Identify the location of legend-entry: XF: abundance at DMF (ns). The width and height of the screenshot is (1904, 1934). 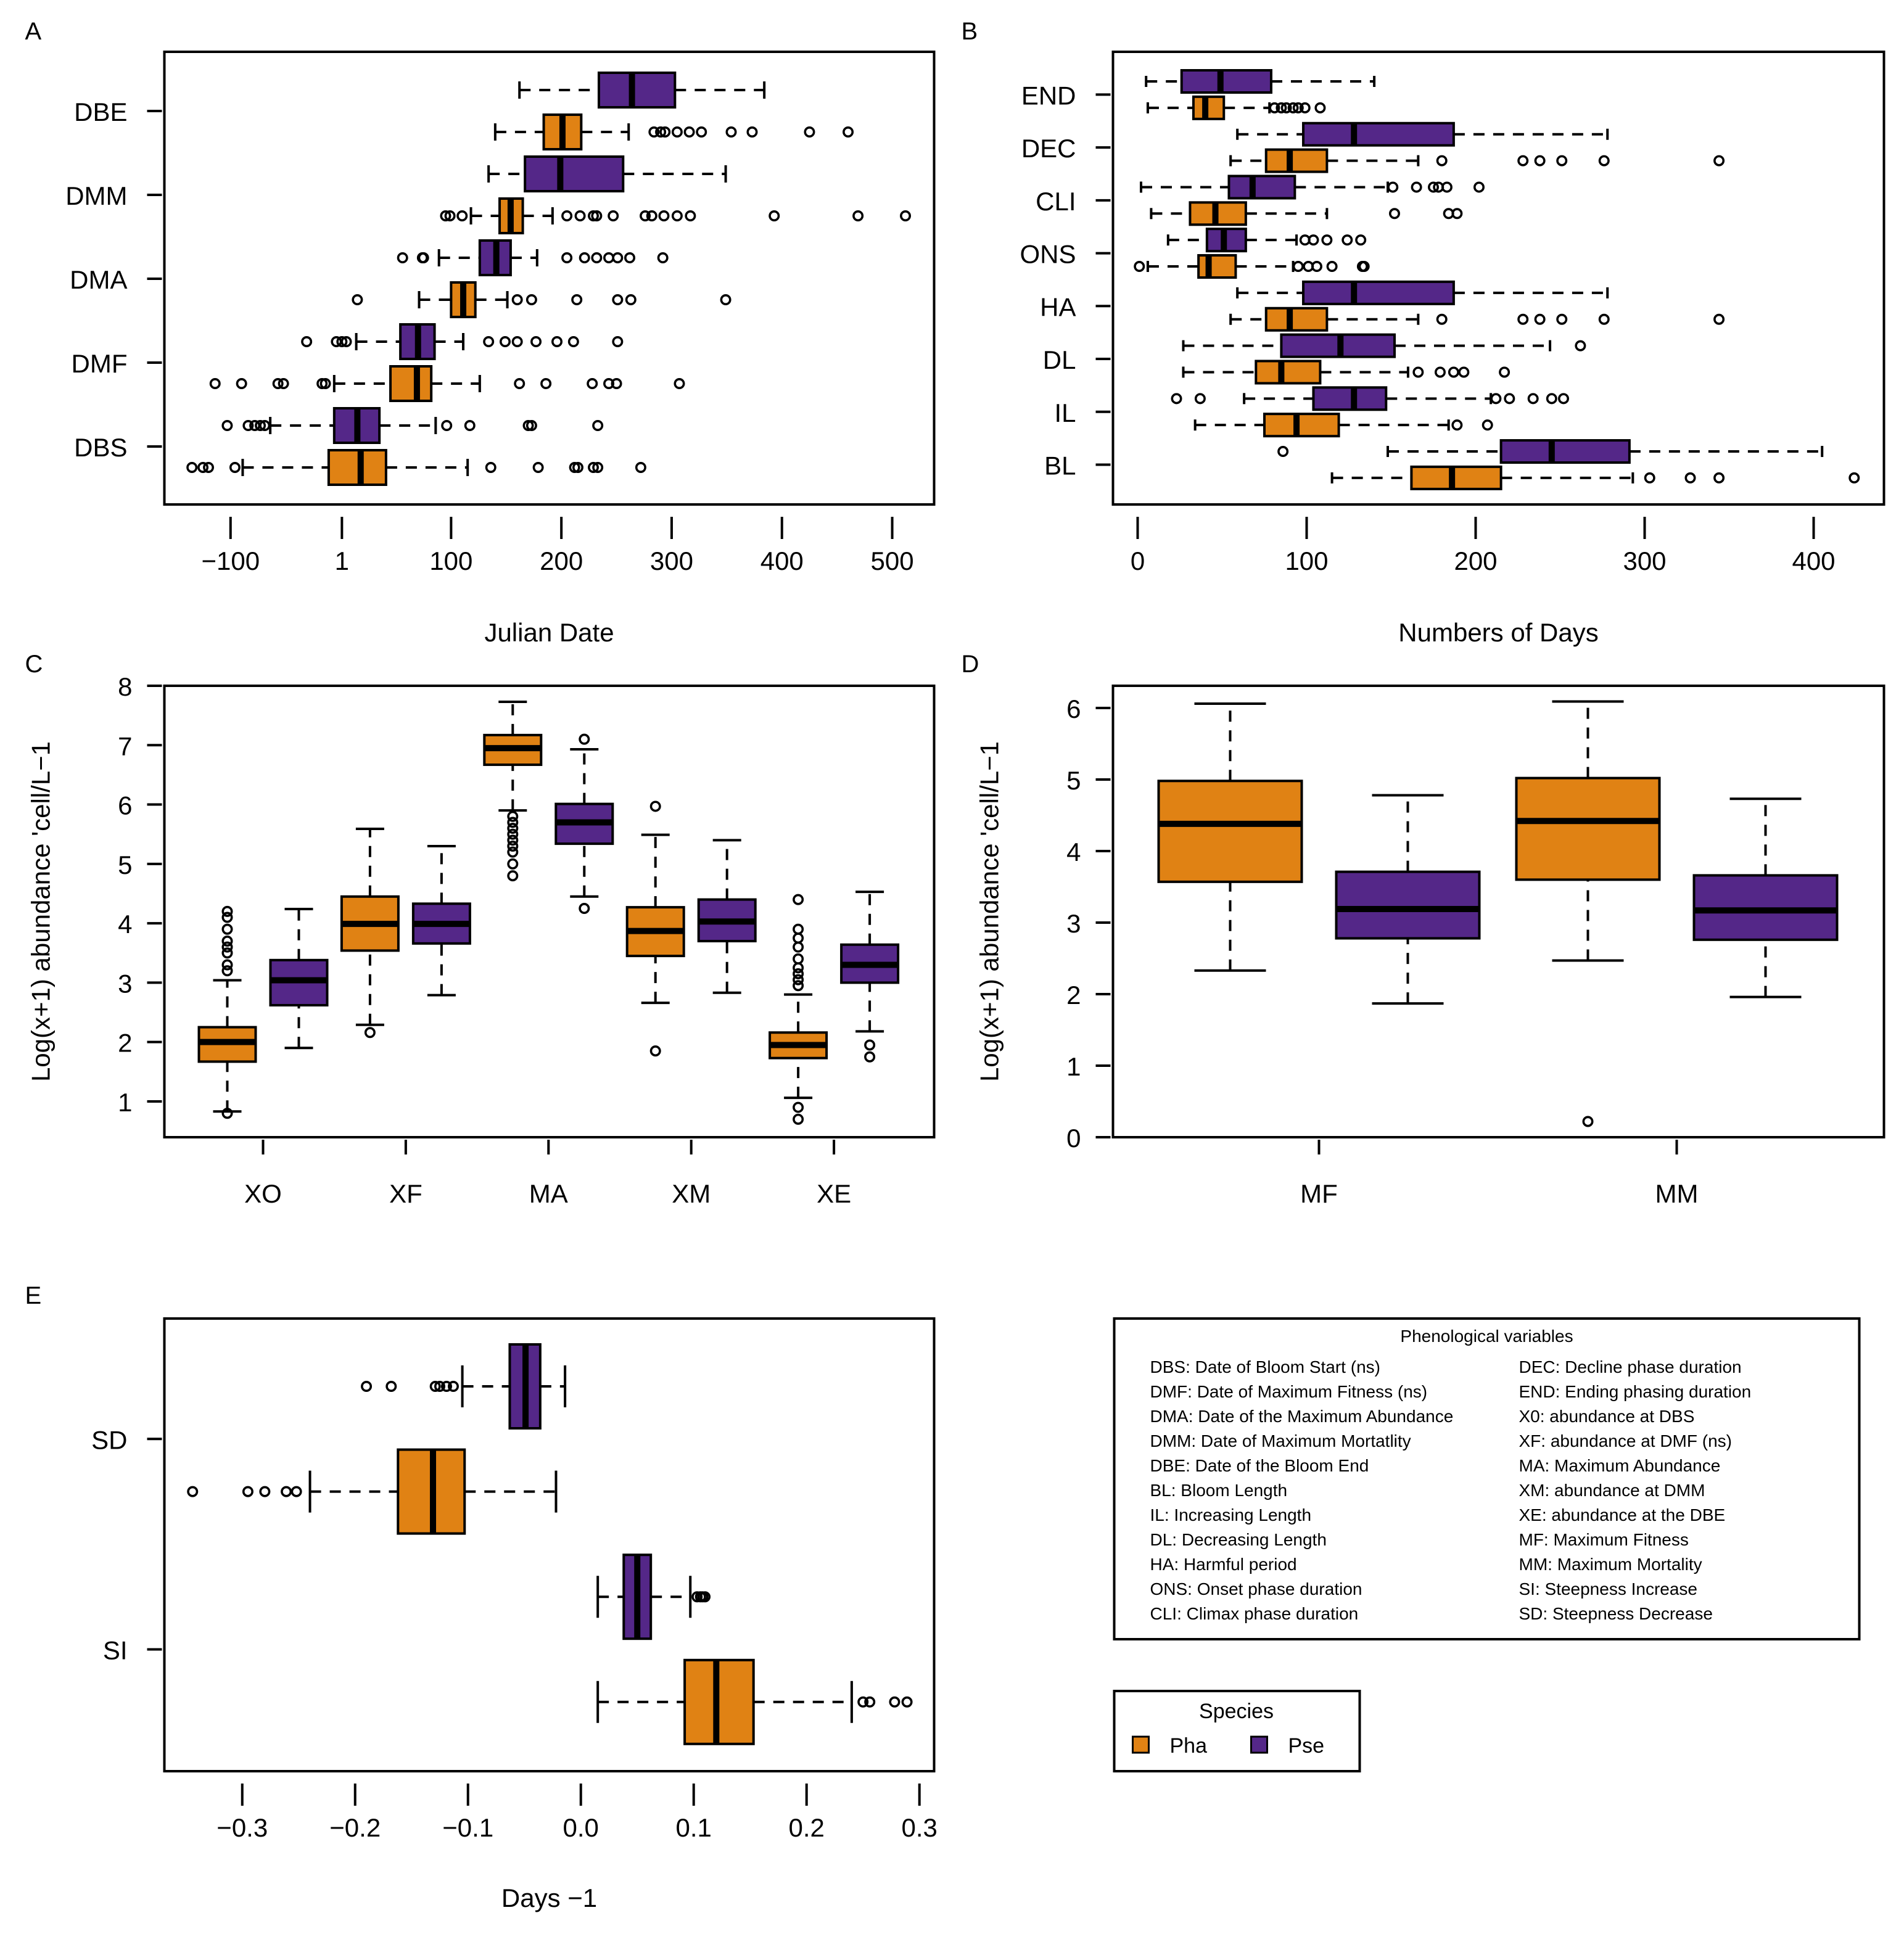
(1625, 1440).